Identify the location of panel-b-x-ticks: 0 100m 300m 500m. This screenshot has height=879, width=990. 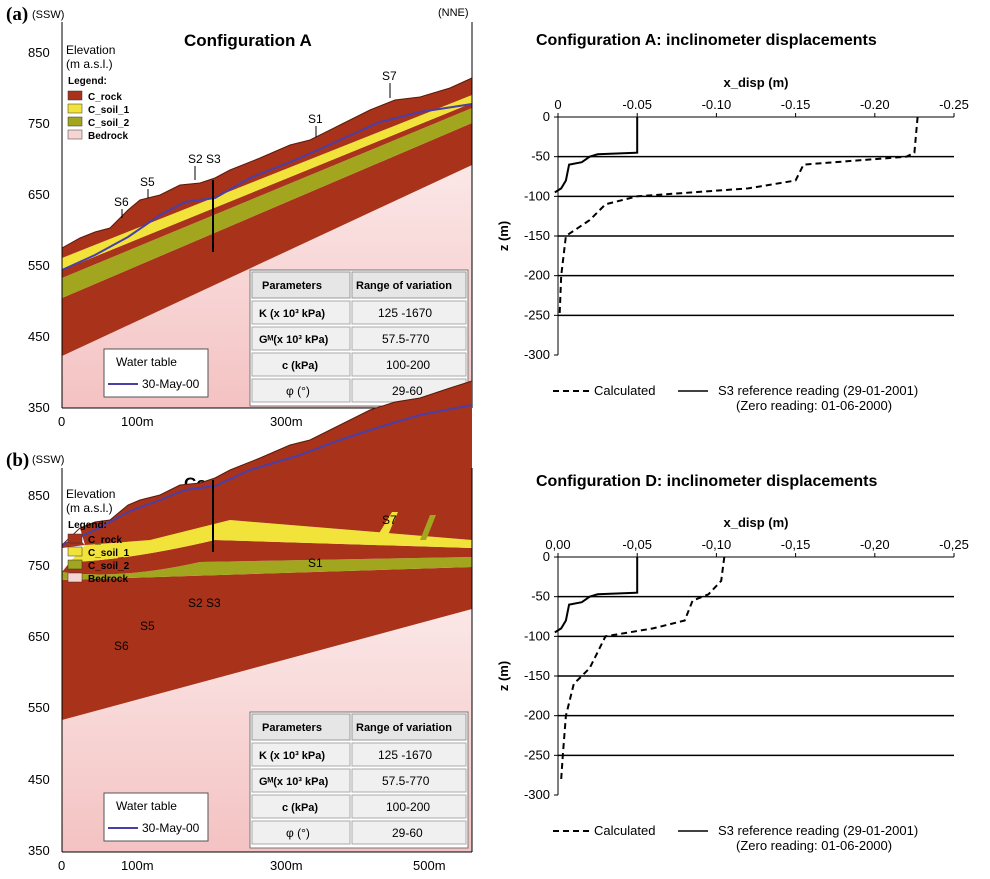
(252, 865).